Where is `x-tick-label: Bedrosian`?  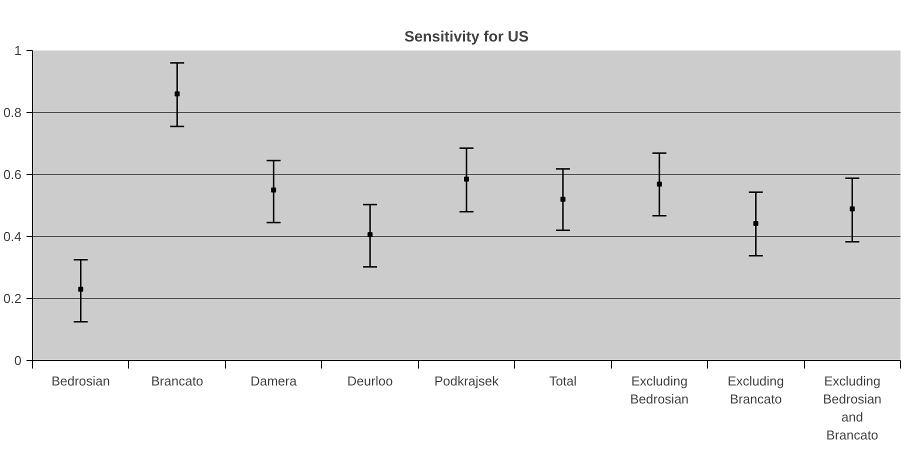
x-tick-label: Bedrosian is located at coordinates (80, 381).